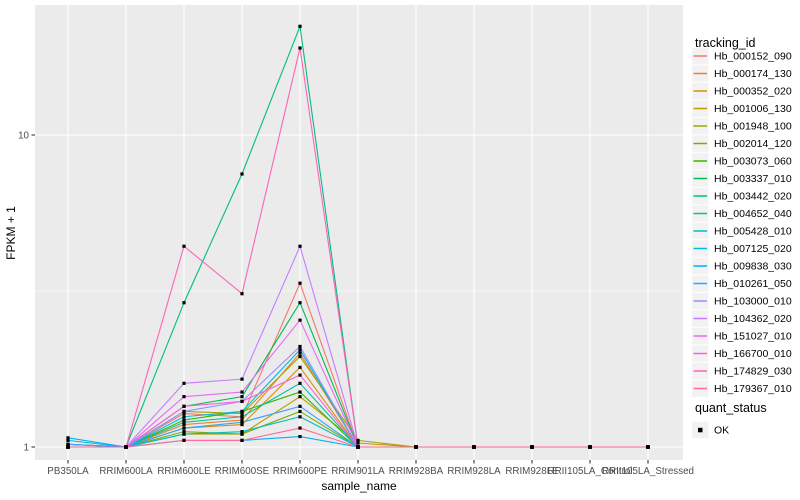 This screenshot has width=800, height=500. I want to click on legend-item: OK, so click(710, 430).